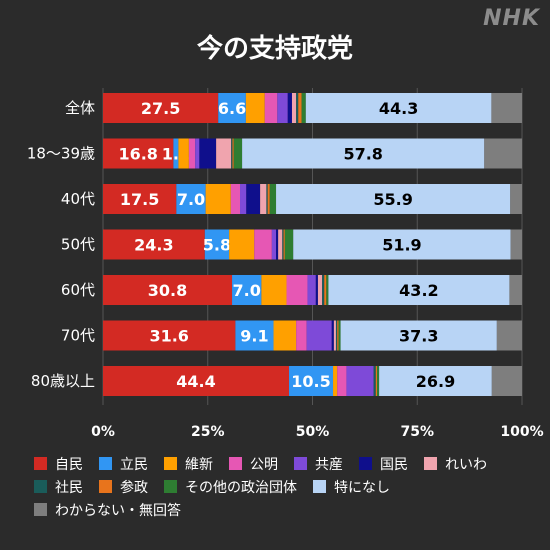 This screenshot has width=550, height=550. Describe the element at coordinates (362, 487) in the screenshot. I see `legend-label: 特になし` at that location.